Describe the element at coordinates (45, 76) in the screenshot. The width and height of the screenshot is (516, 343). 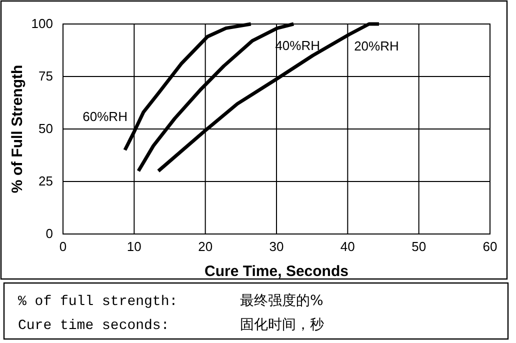
I see `y-tick-label: 75` at that location.